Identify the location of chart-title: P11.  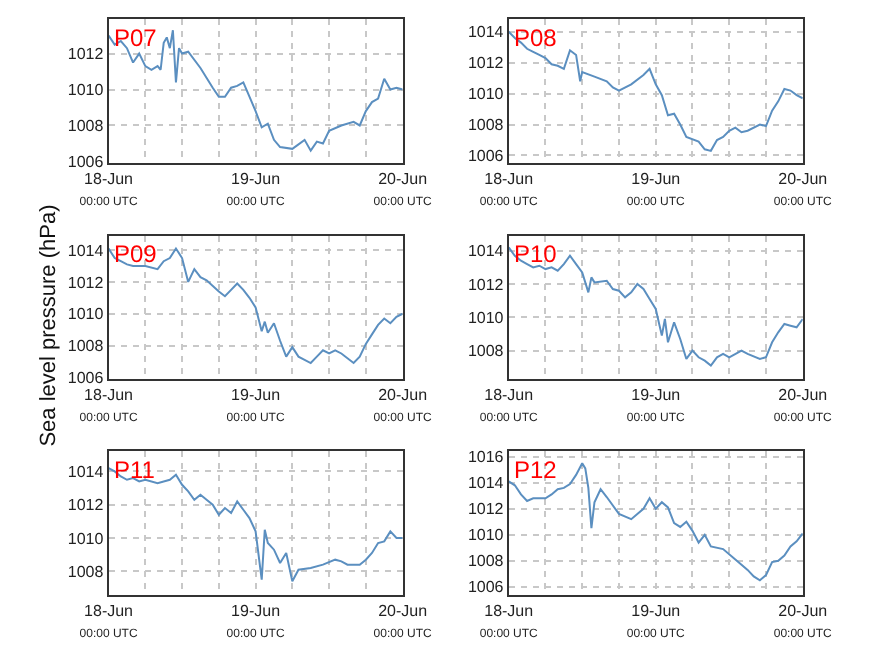
(135, 470).